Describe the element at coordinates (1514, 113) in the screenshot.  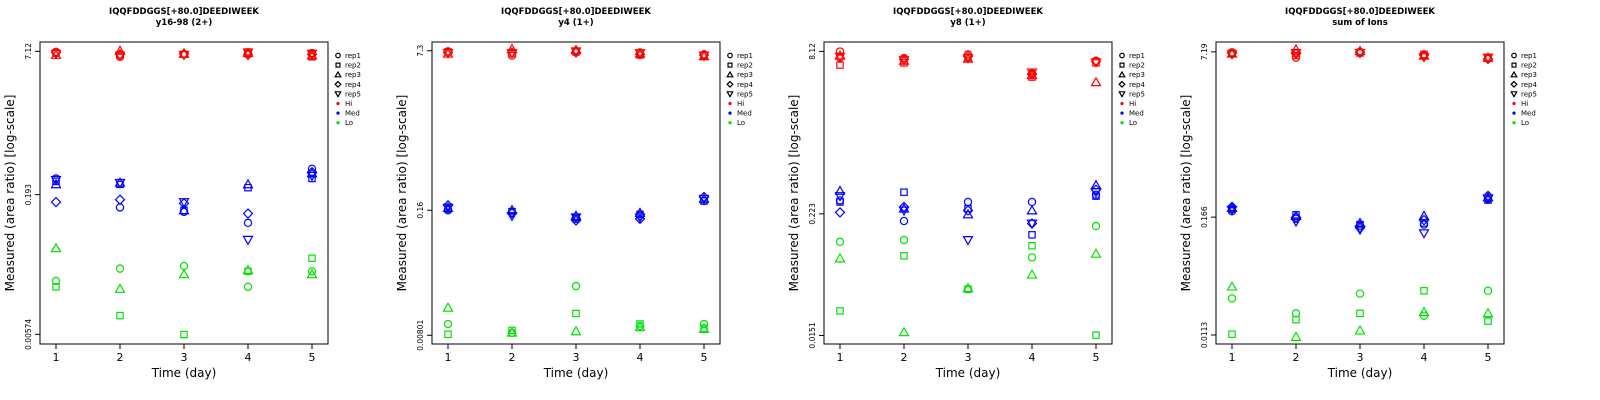
I see `legend-marker-med` at that location.